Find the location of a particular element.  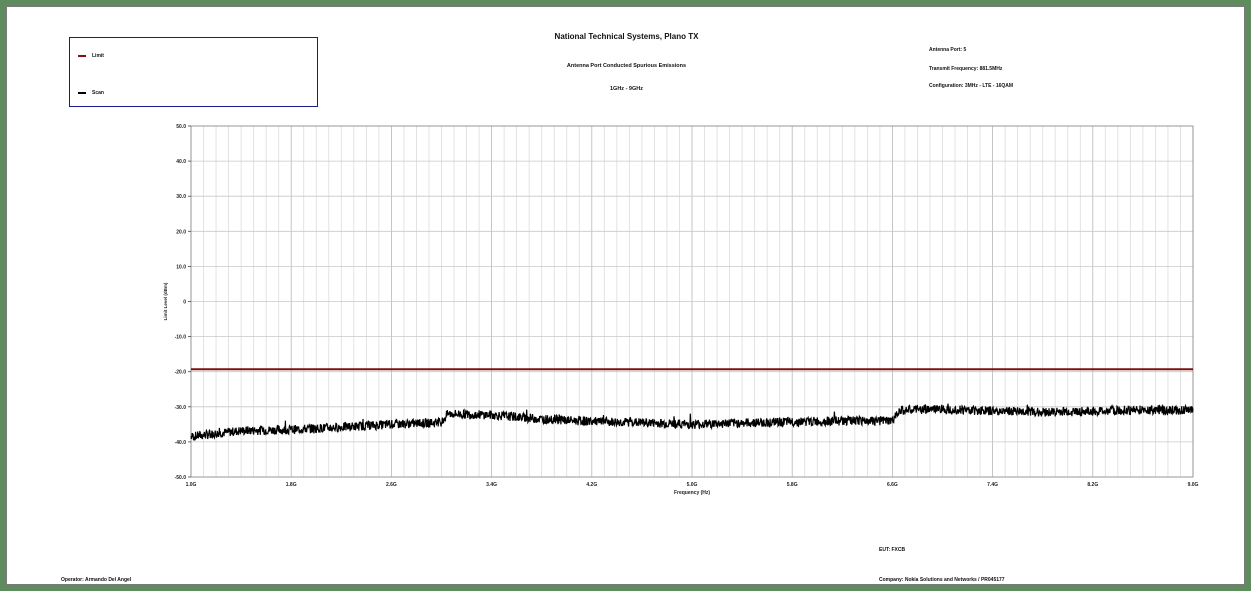

x-tick-label: 5.8G is located at coordinates (792, 485).